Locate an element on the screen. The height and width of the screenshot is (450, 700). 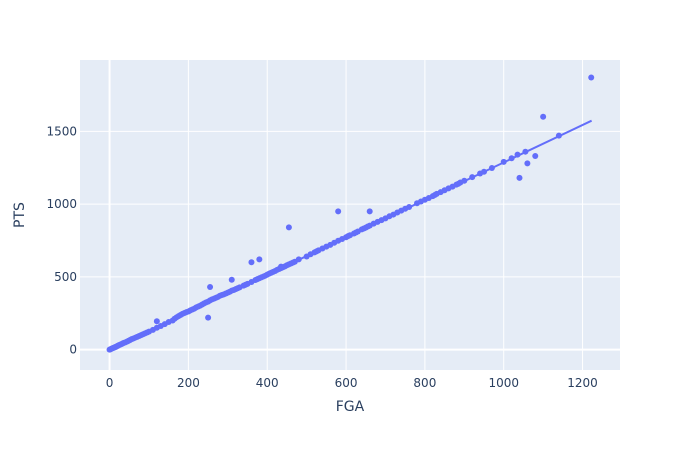
y-axis-title: PTS is located at coordinates (20, 215).